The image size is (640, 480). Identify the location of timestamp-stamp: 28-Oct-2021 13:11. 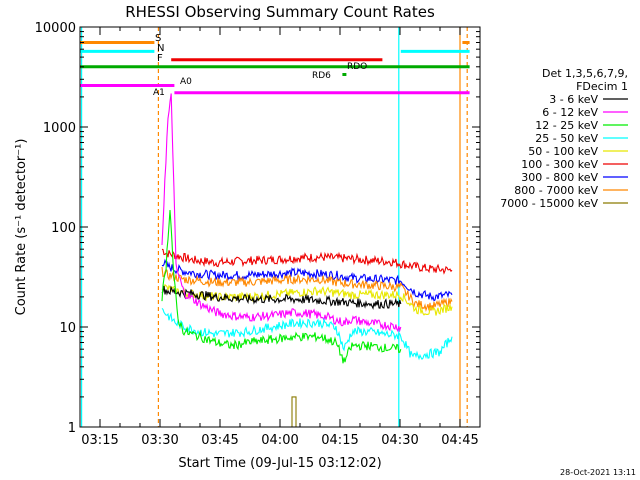
(598, 472).